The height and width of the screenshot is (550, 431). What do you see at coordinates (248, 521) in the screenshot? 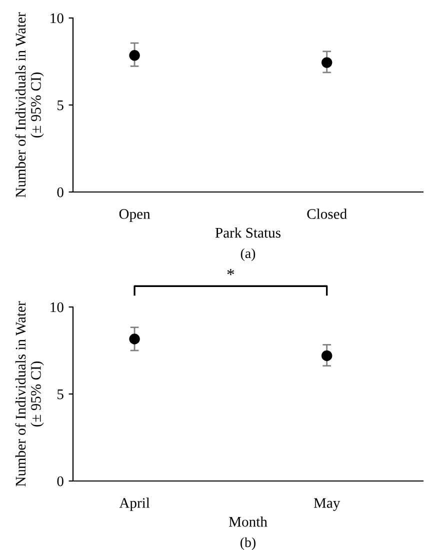
I see `x-axis-title: Month` at bounding box center [248, 521].